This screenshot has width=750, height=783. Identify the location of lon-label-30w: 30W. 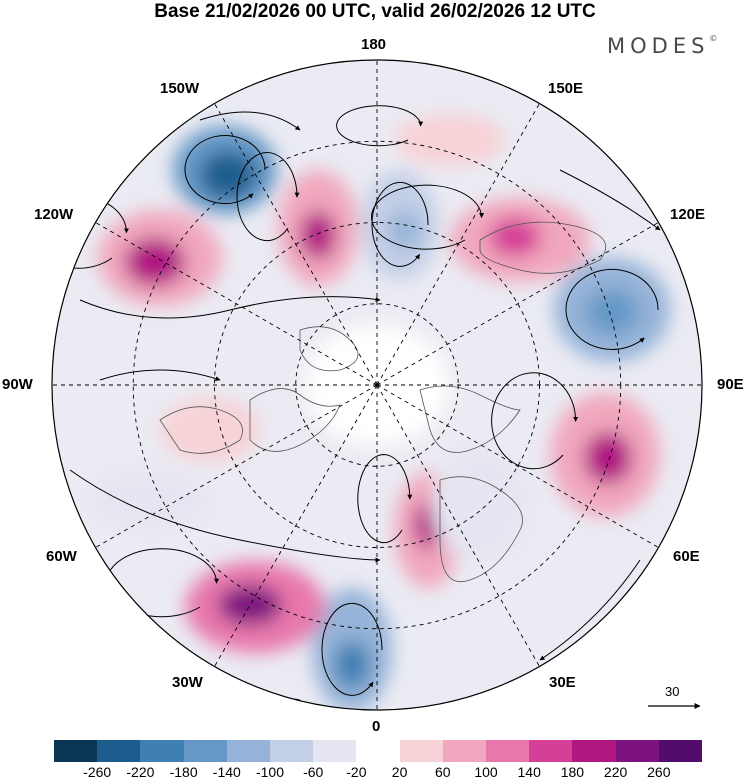
(187, 682).